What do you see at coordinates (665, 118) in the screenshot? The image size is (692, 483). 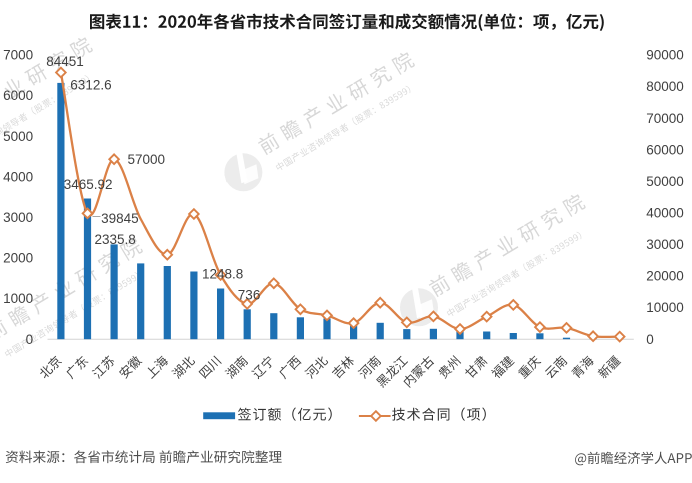 I see `svg-text: 70000` at bounding box center [665, 118].